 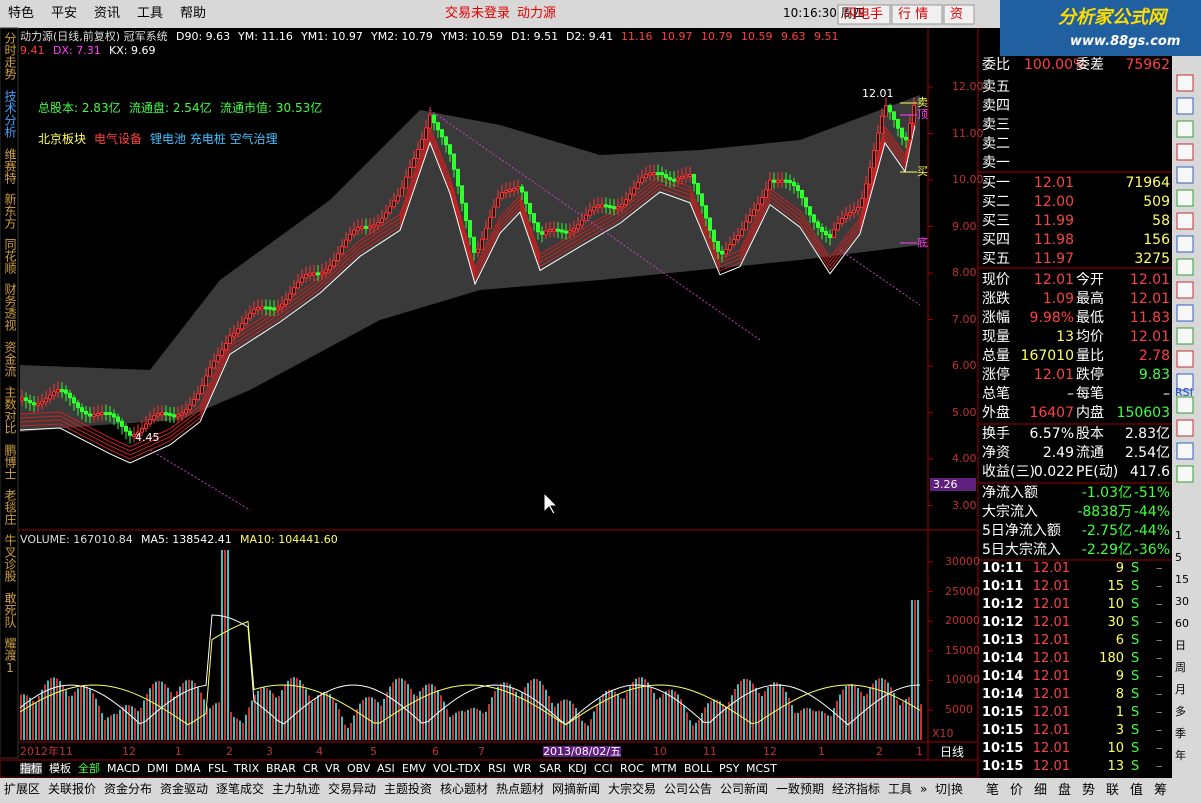 What do you see at coordinates (1180, 689) in the screenshot?
I see `toolbar-button: 月` at bounding box center [1180, 689].